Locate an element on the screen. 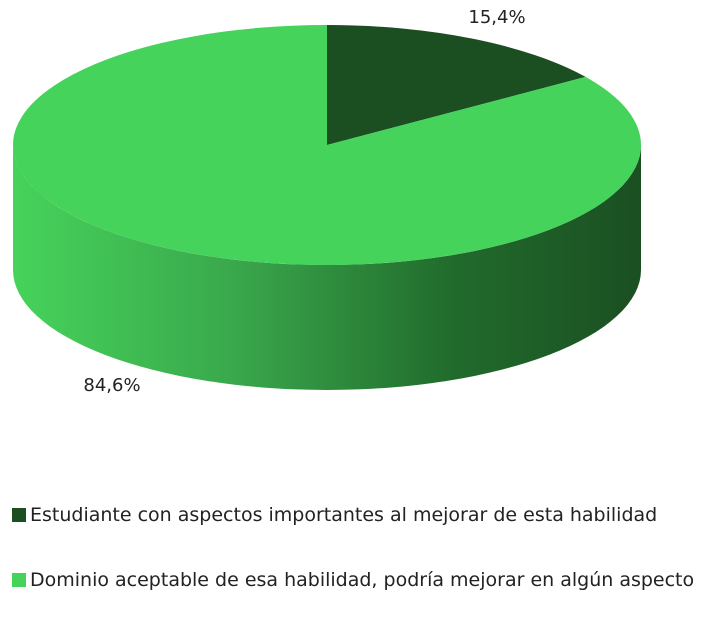 The height and width of the screenshot is (624, 717). pie-slice is located at coordinates (456, 85).